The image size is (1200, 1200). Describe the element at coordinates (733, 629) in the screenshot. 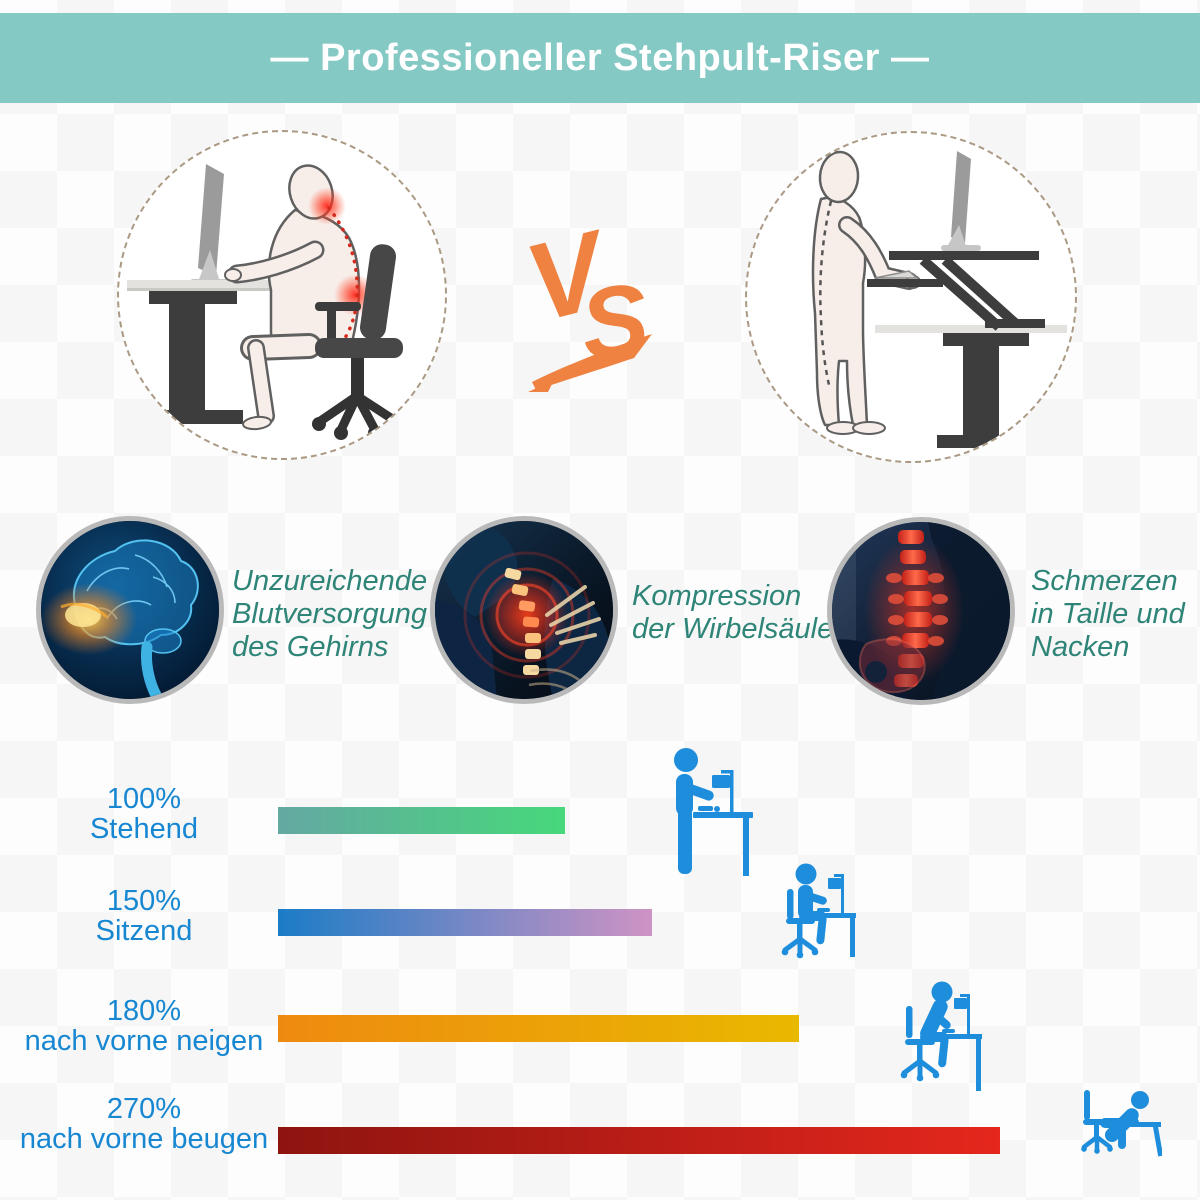

I see `issue-line: der Wirbelsäule` at that location.